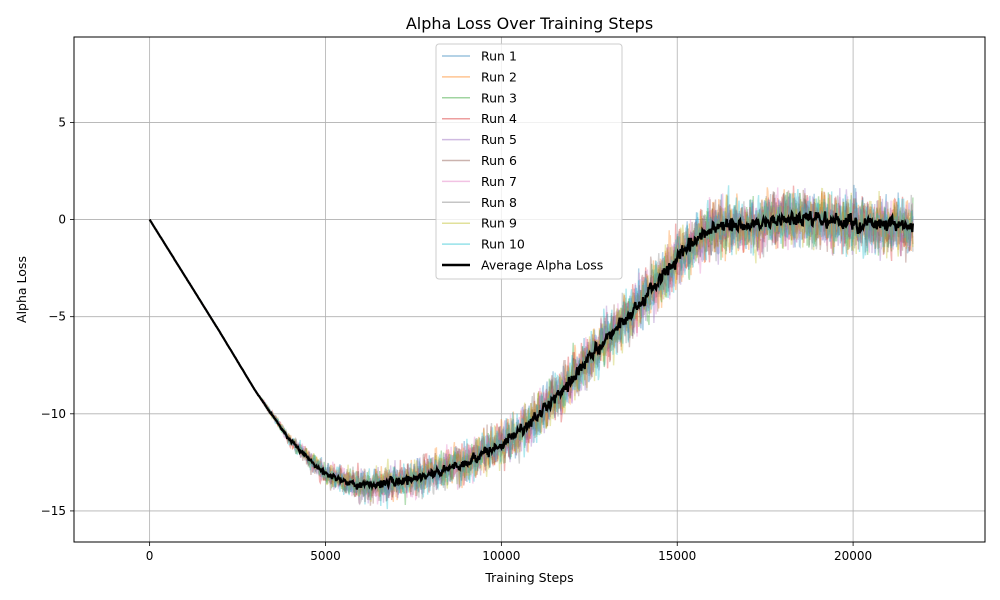 This screenshot has height=600, width=1000. I want to click on y-tick-label: −5, so click(57, 317).